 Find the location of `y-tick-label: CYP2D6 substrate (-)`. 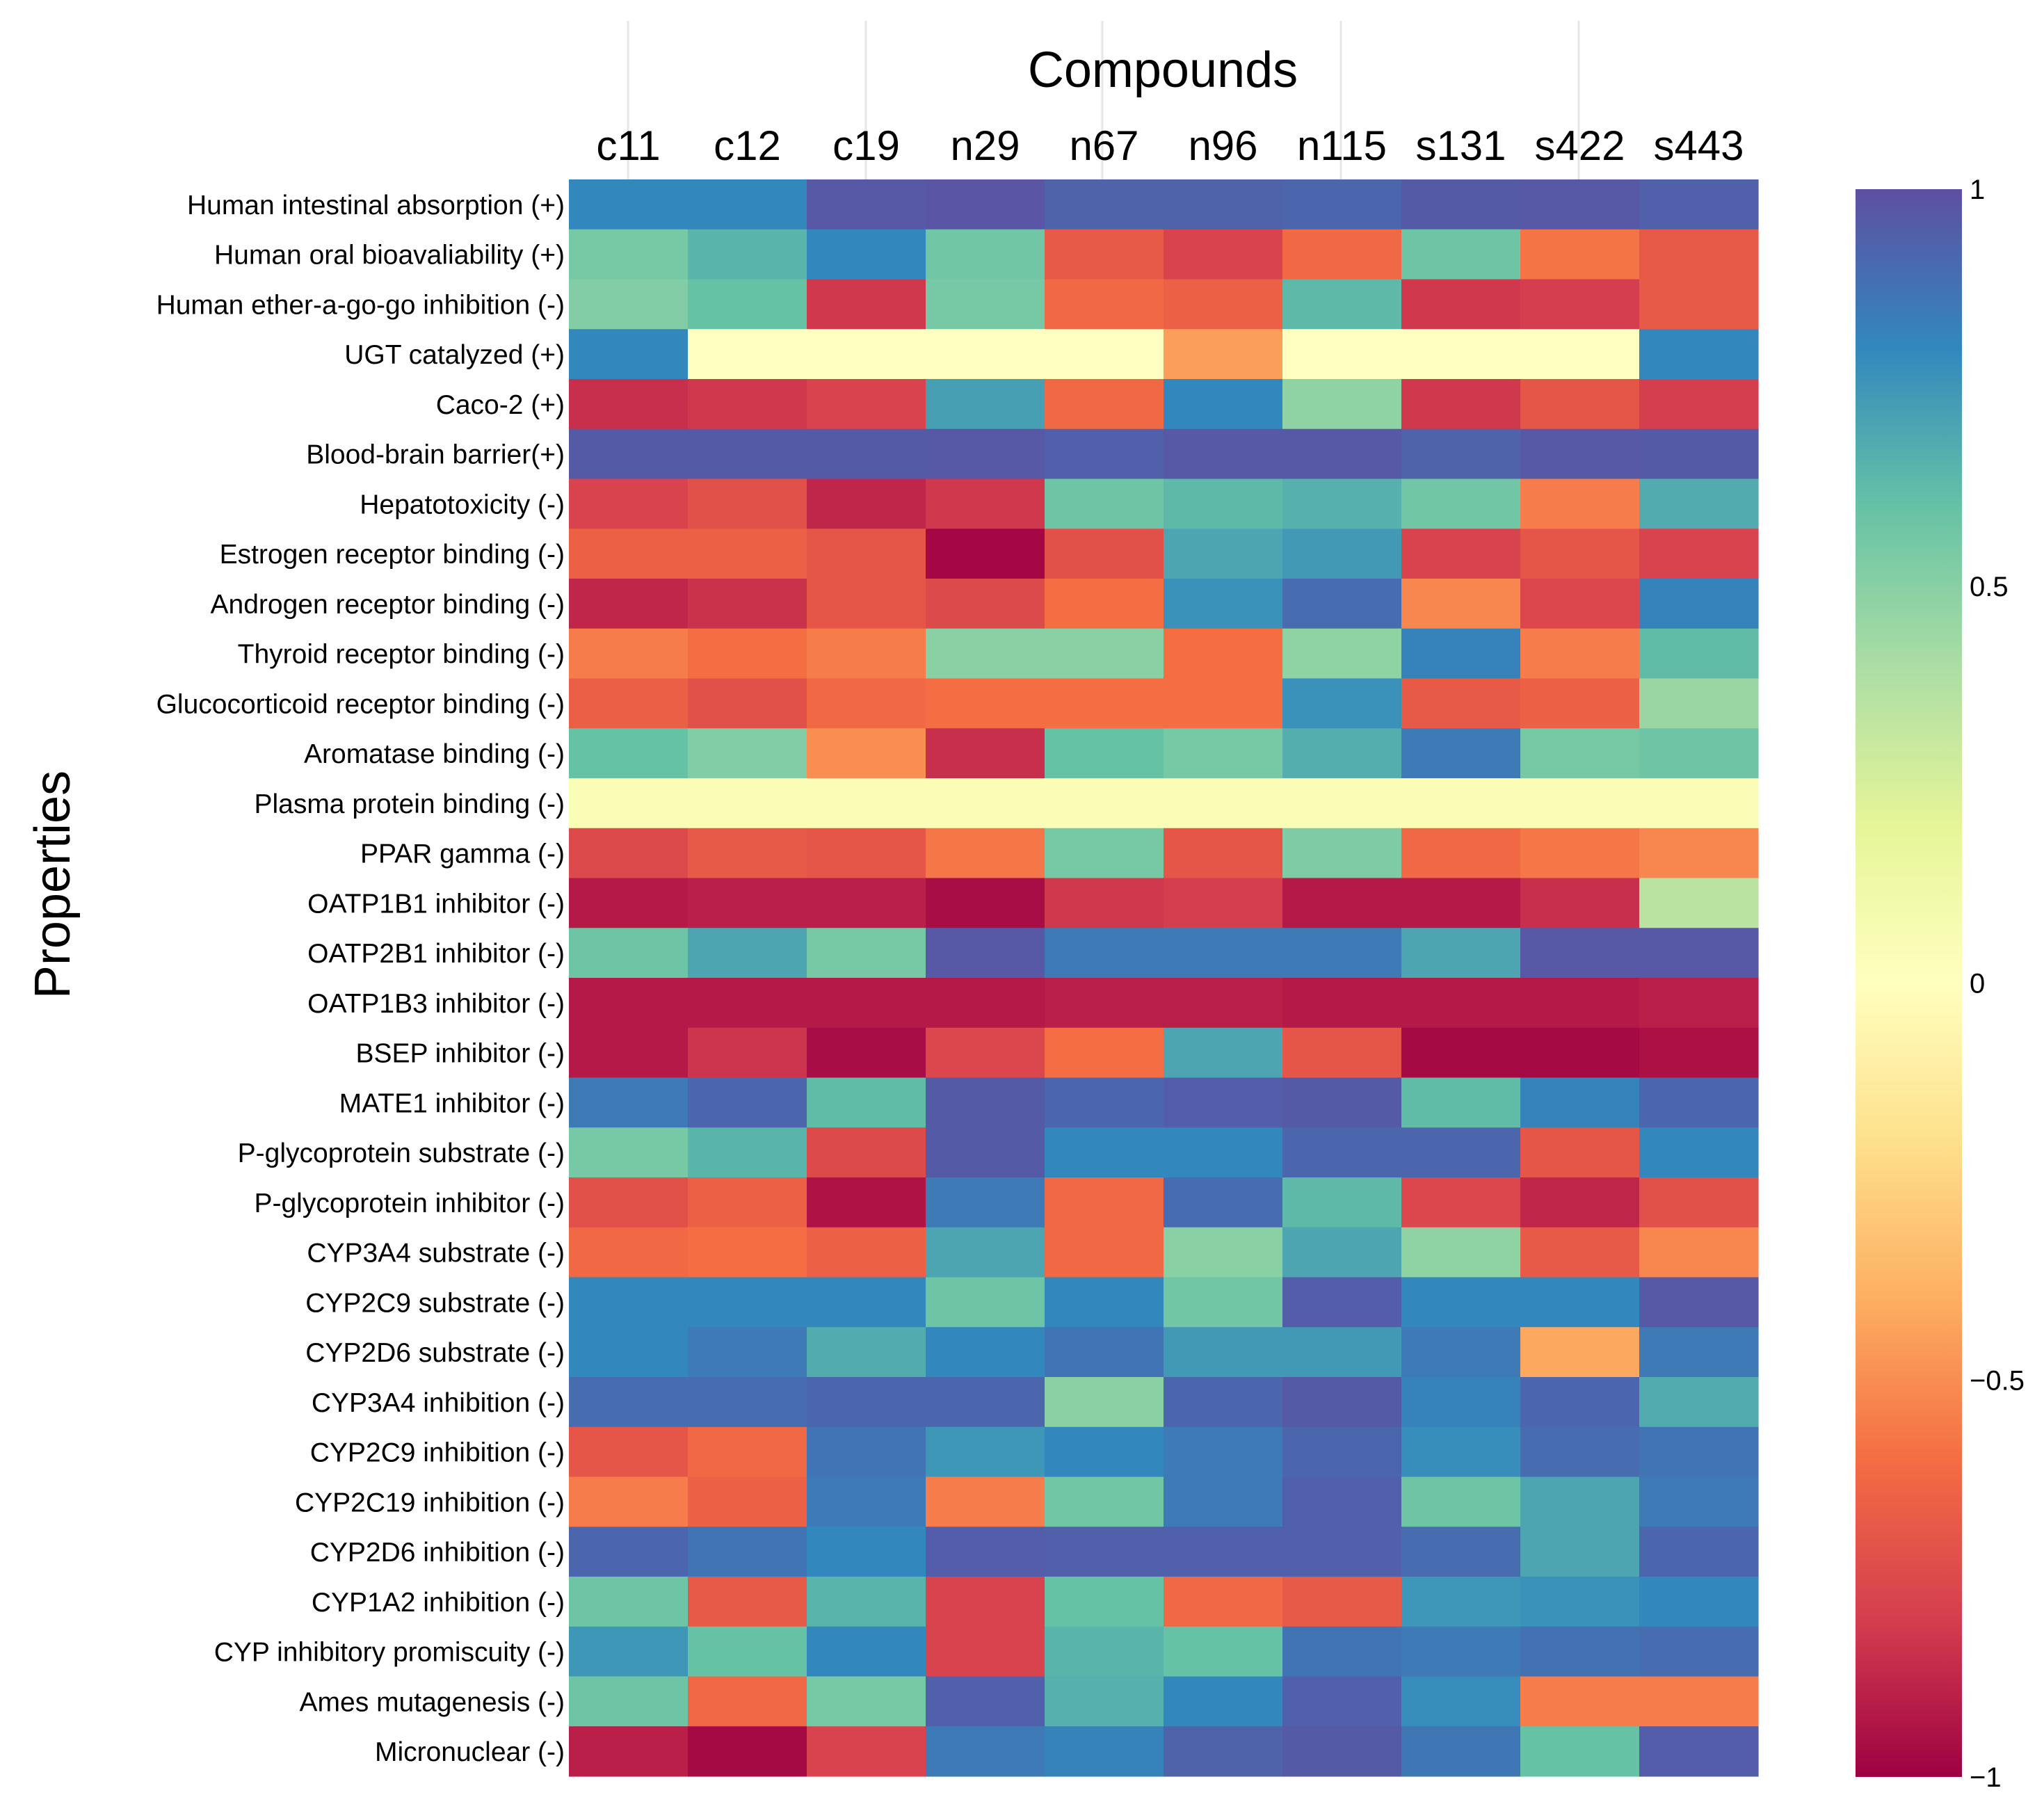

y-tick-label: CYP2D6 substrate (-) is located at coordinates (435, 1353).